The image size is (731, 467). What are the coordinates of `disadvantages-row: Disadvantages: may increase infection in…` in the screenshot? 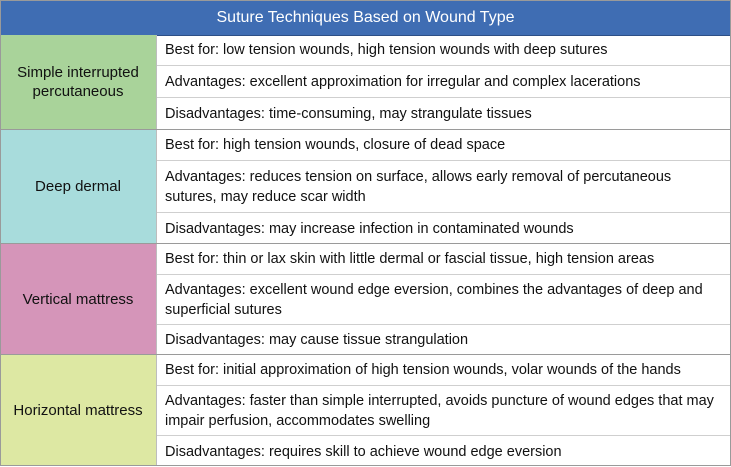 It's located at (444, 228).